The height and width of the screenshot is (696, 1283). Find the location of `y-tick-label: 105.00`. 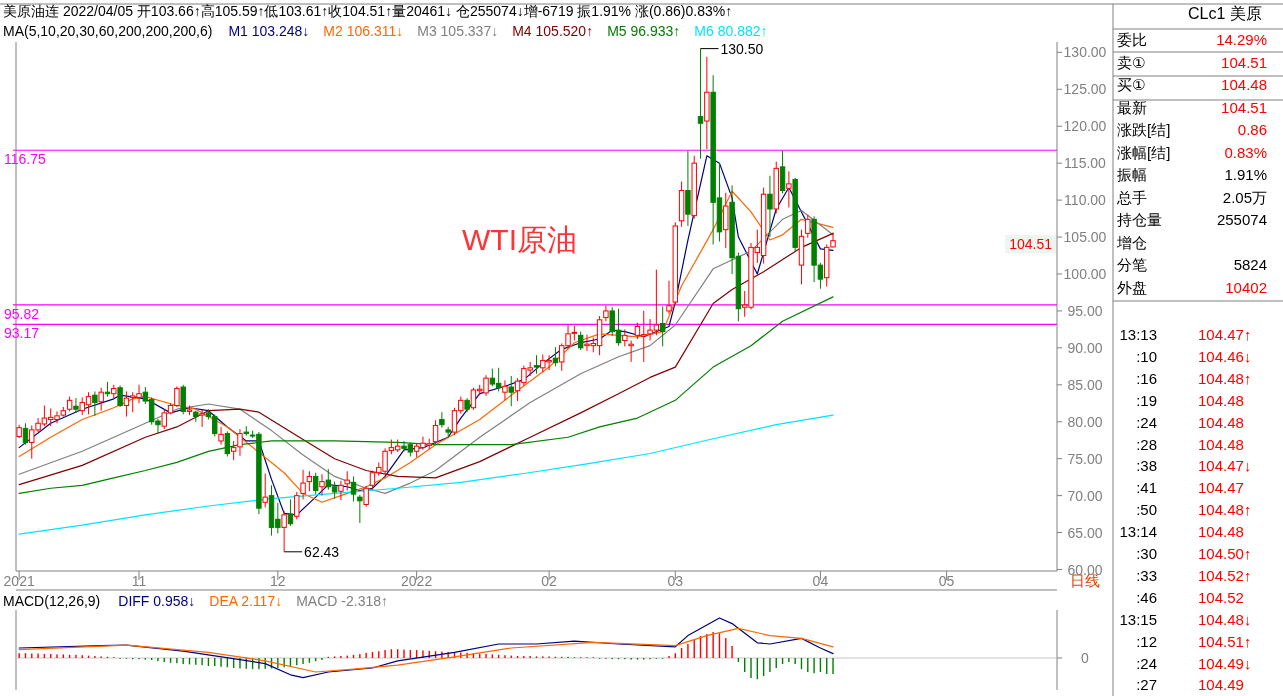

y-tick-label: 105.00 is located at coordinates (1085, 237).